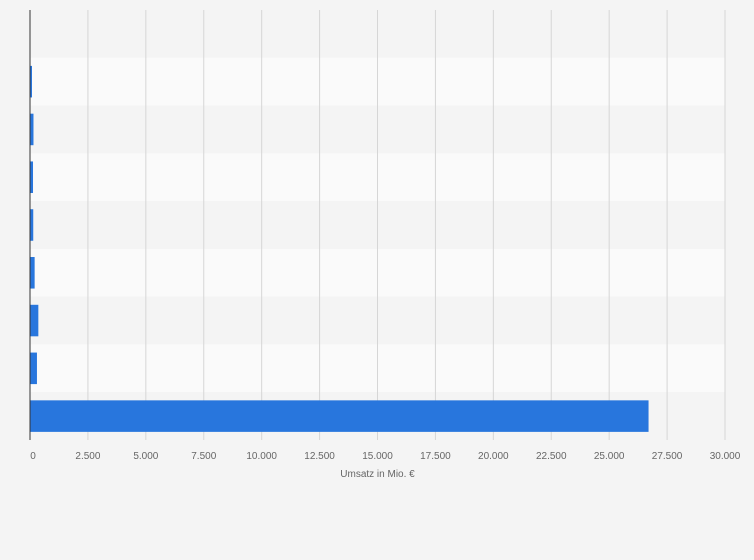  Describe the element at coordinates (145, 456) in the screenshot. I see `x-tick-label: 5.000` at that location.